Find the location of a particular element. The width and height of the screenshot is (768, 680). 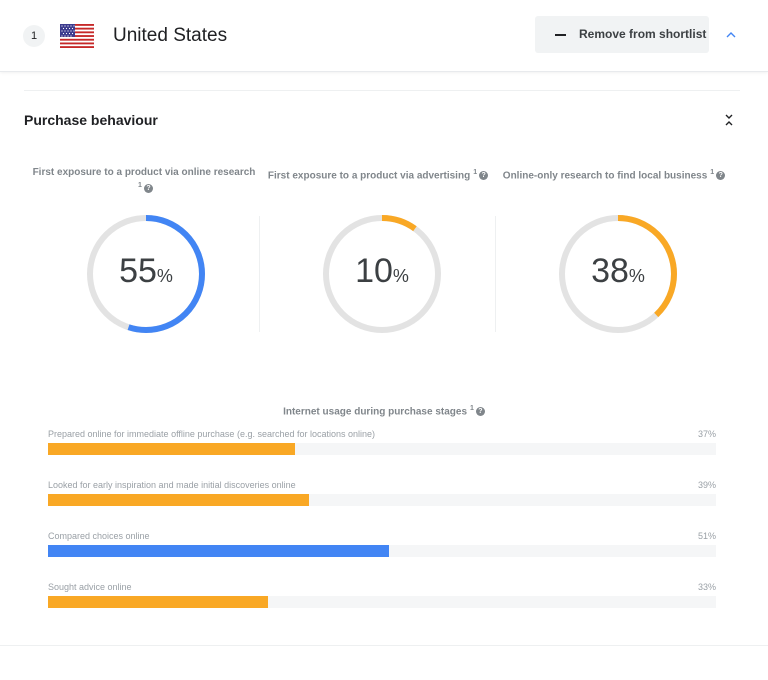

remove-button-label: Remove from shortlist is located at coordinates (643, 34).